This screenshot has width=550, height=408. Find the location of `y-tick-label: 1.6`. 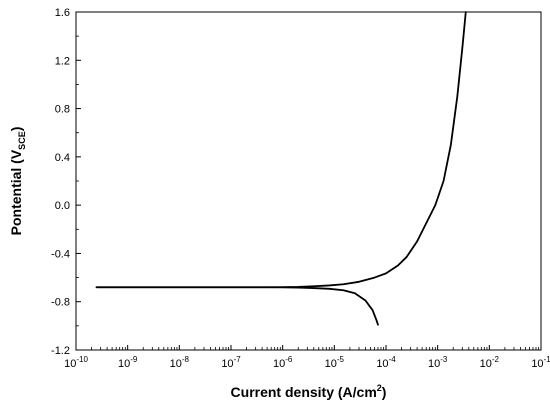

y-tick-label: 1.6 is located at coordinates (62, 13).